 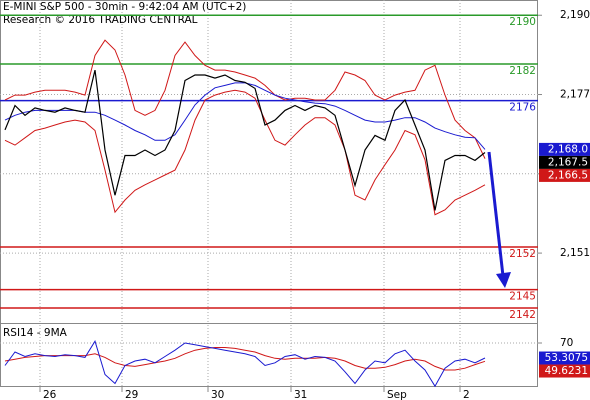 I want to click on x-tick-label: 29, so click(x=131, y=394).